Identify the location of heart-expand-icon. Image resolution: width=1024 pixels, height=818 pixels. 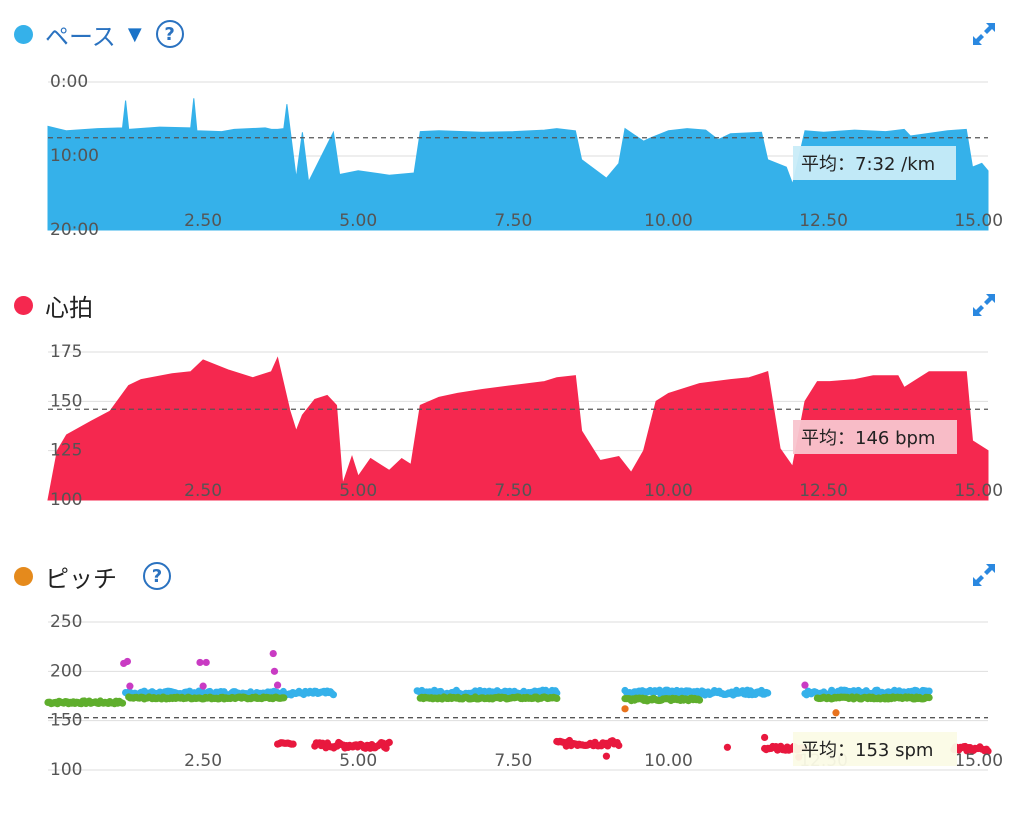
(984, 305).